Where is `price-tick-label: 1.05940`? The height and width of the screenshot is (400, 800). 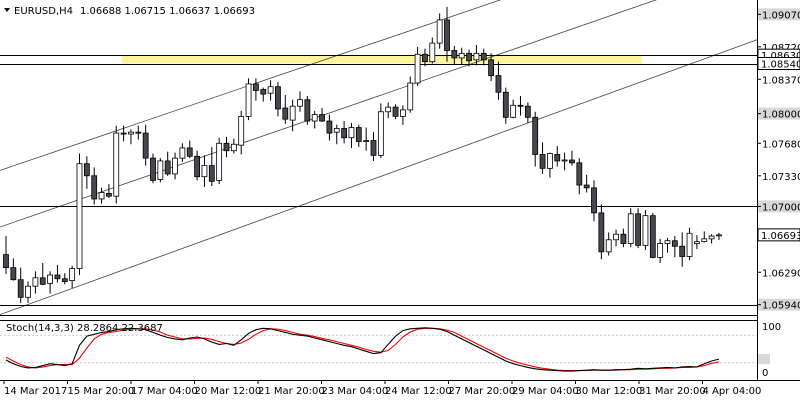 price-tick-label: 1.05940 is located at coordinates (781, 306).